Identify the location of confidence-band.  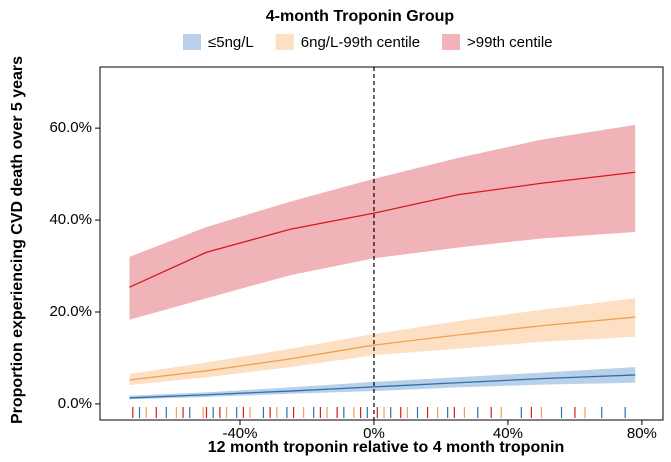
(382, 383).